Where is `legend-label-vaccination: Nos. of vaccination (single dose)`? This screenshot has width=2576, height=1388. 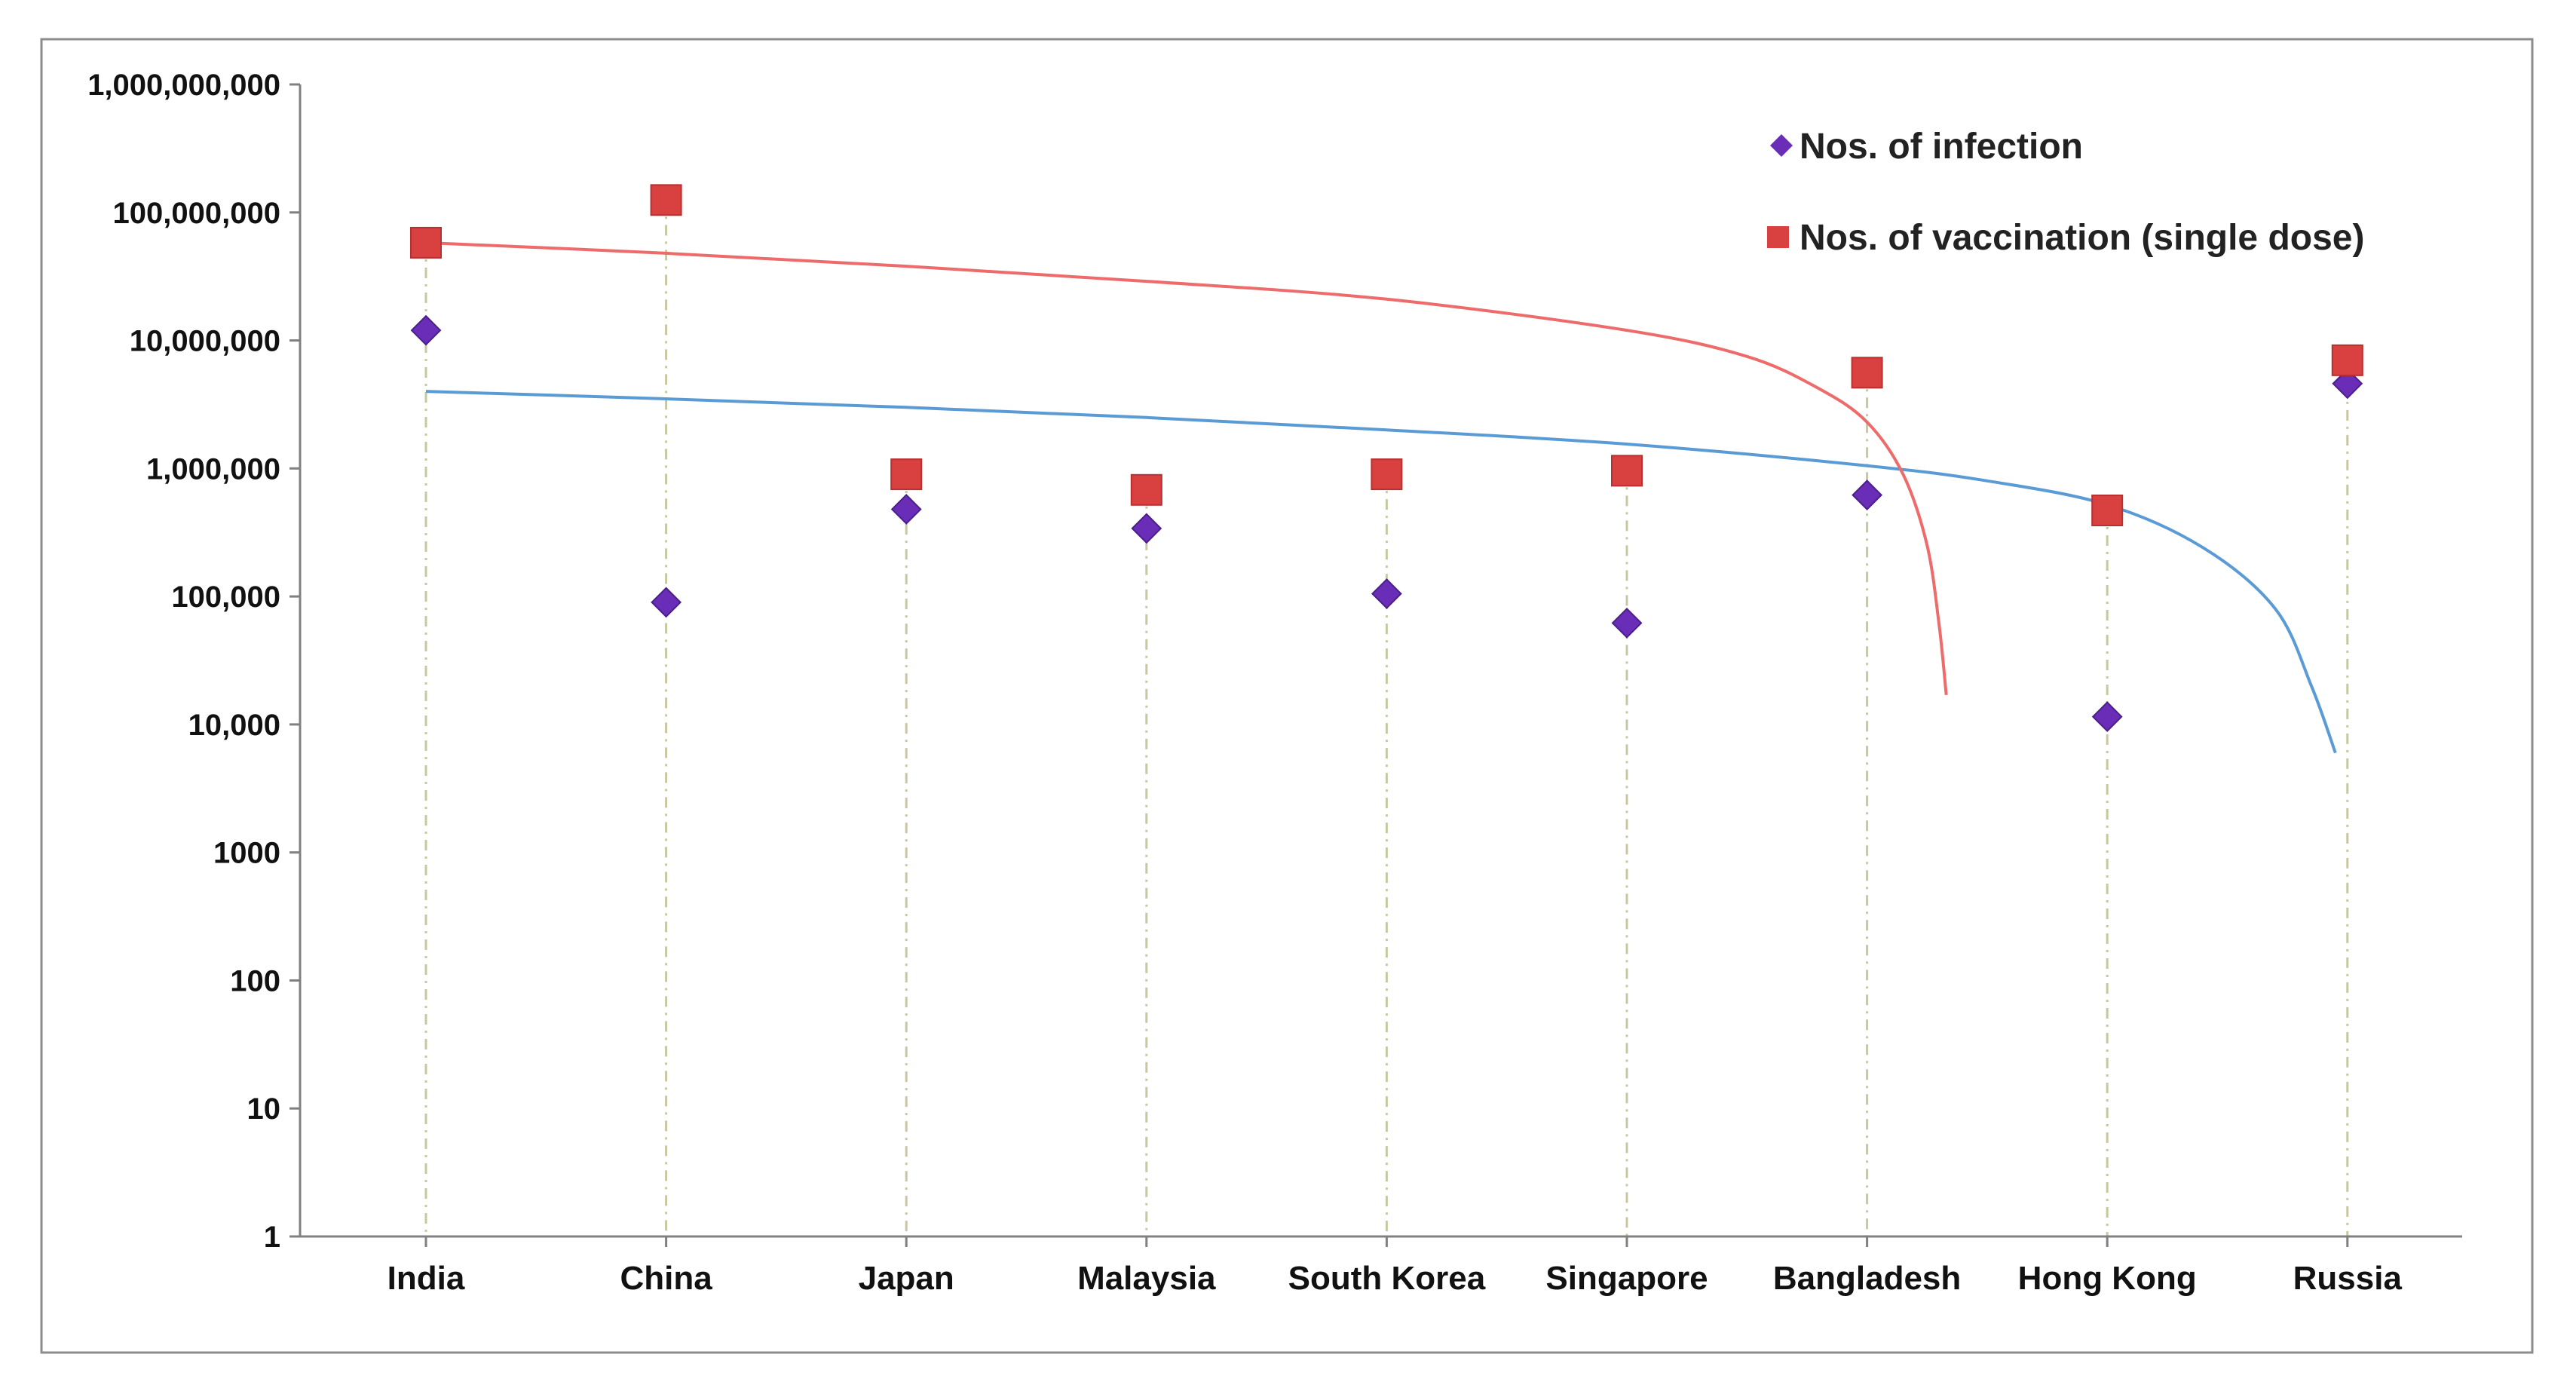
legend-label-vaccination: Nos. of vaccination (single dose) is located at coordinates (2082, 238).